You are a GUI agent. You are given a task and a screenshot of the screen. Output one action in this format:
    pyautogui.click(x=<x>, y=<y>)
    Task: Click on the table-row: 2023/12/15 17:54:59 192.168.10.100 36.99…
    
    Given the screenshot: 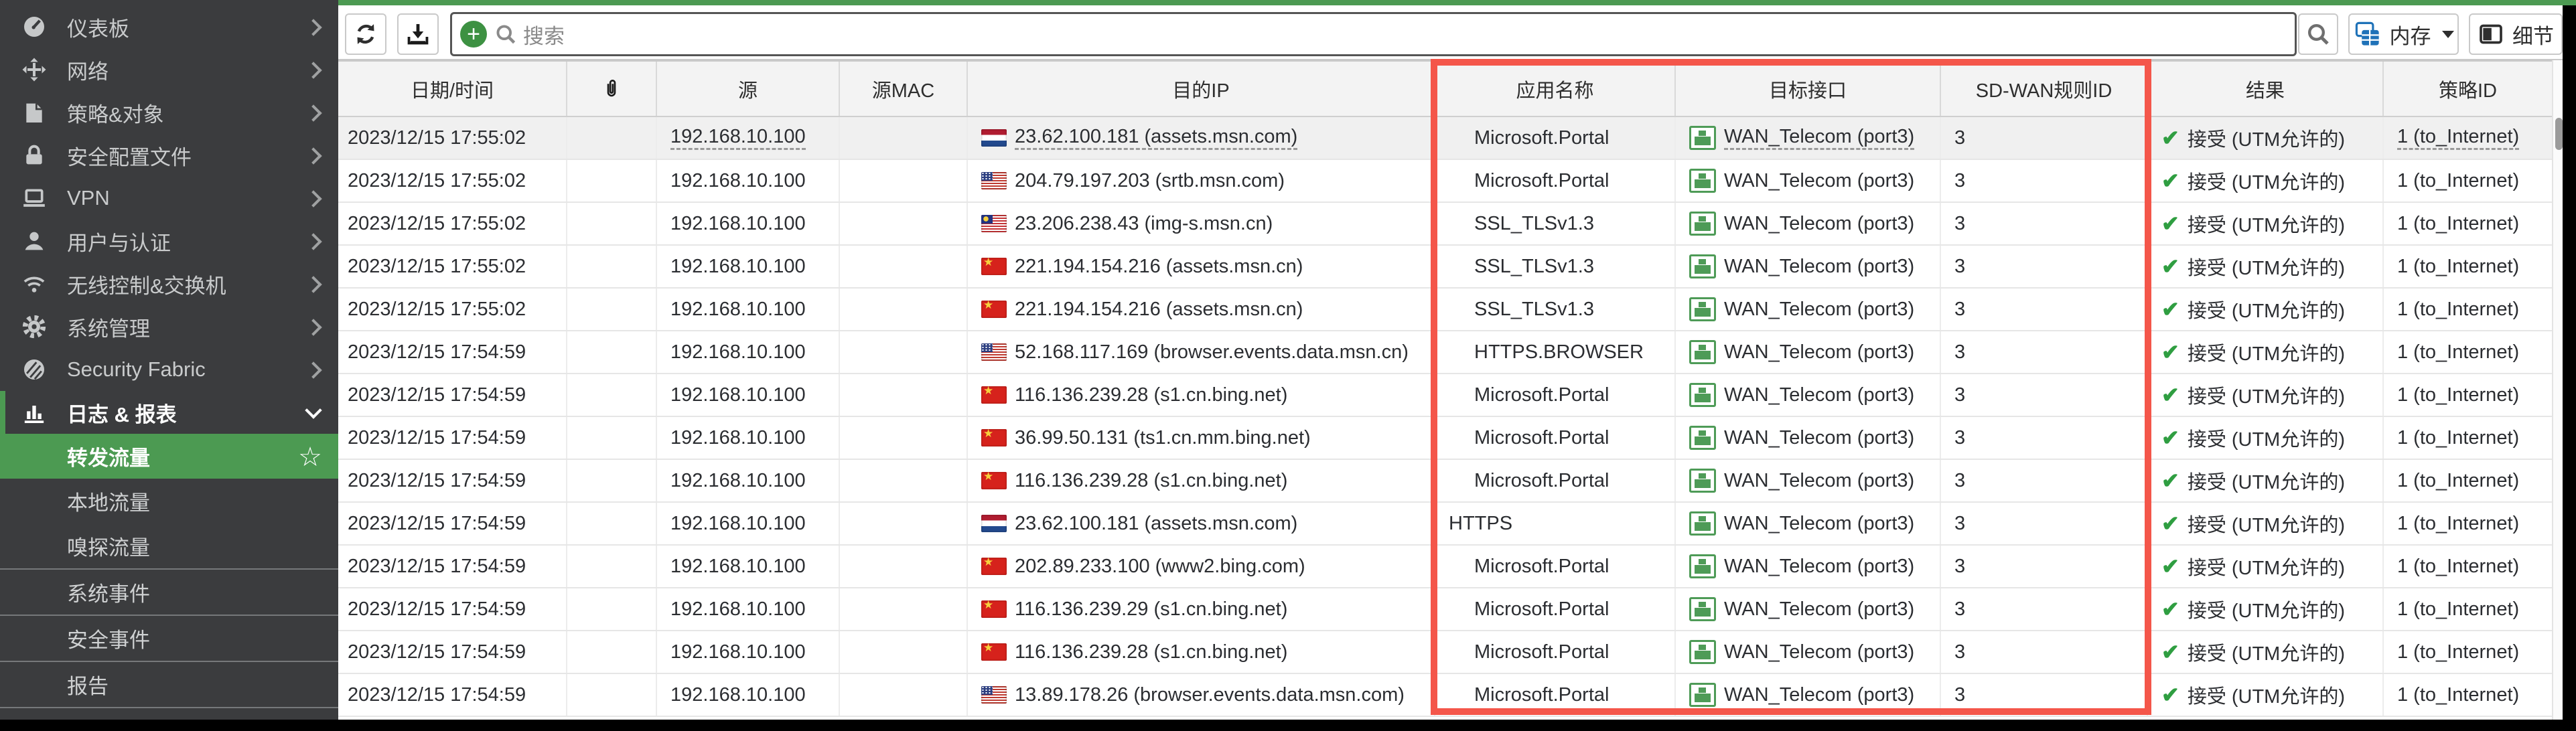 What is the action you would take?
    pyautogui.click(x=1445, y=438)
    